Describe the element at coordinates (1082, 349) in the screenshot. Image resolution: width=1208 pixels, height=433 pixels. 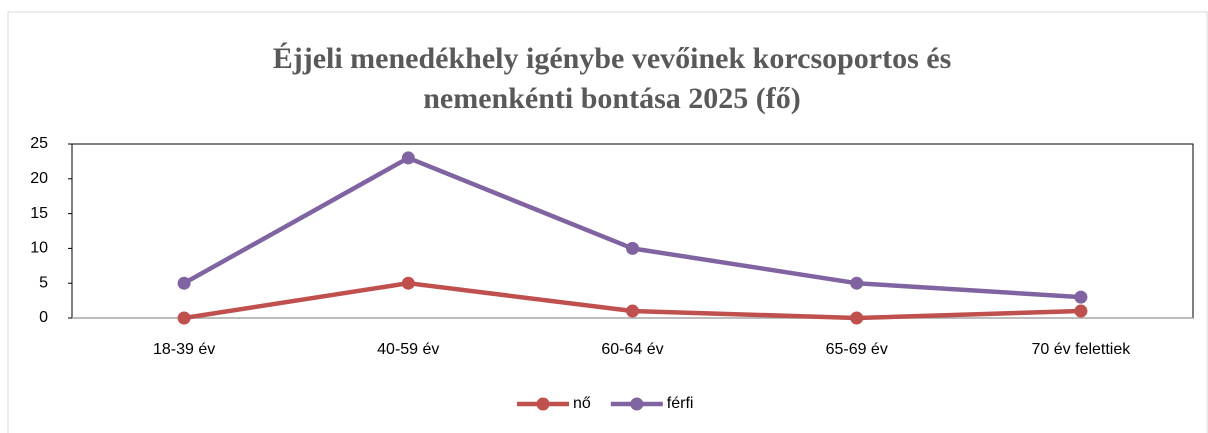
I see `x-tick-label: 70 év felettiek` at that location.